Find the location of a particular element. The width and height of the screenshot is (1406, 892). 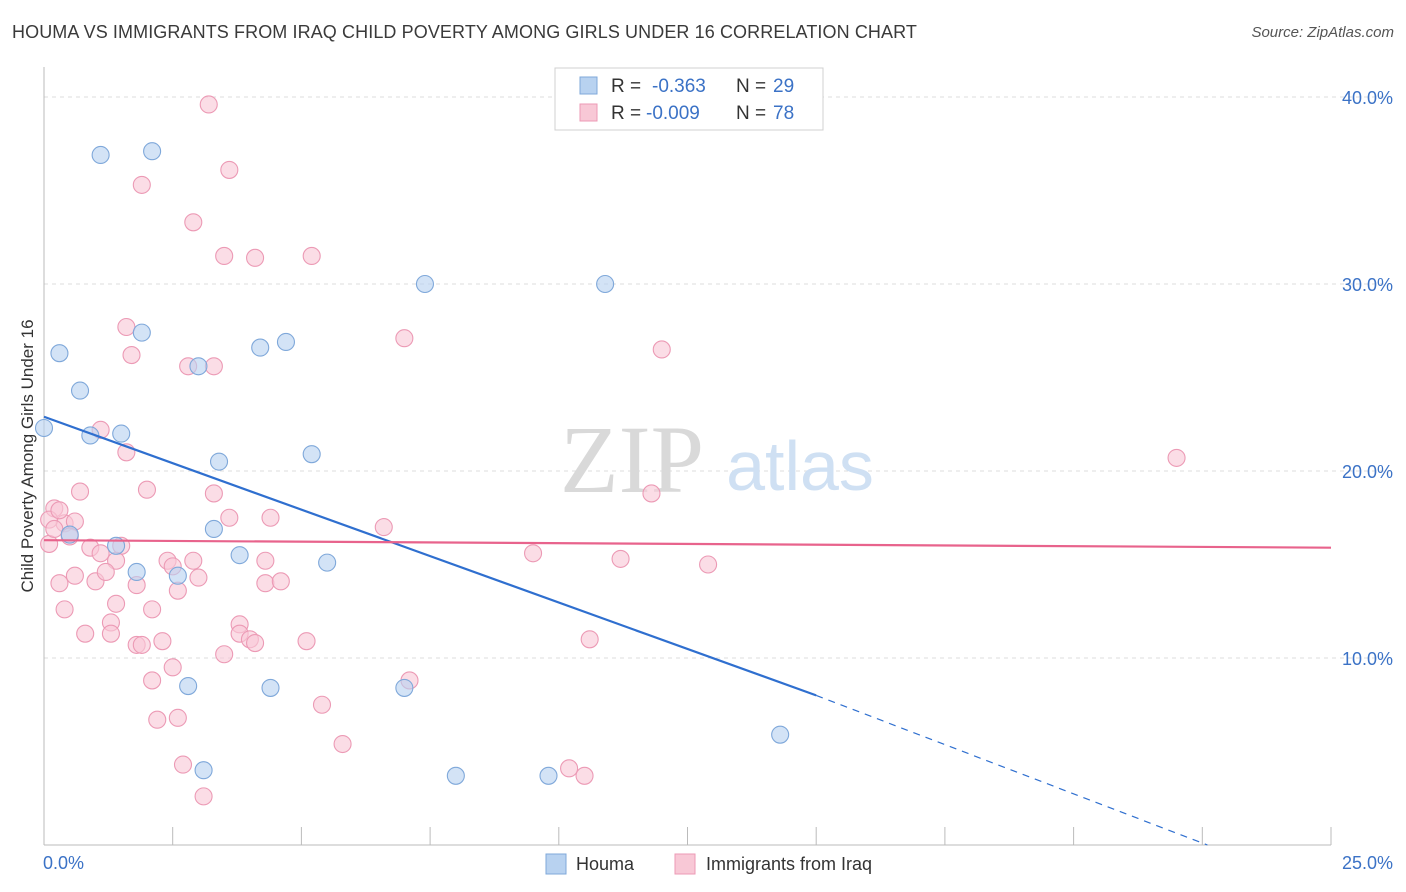

legend-pink-n-value: 78 is located at coordinates (783, 113).